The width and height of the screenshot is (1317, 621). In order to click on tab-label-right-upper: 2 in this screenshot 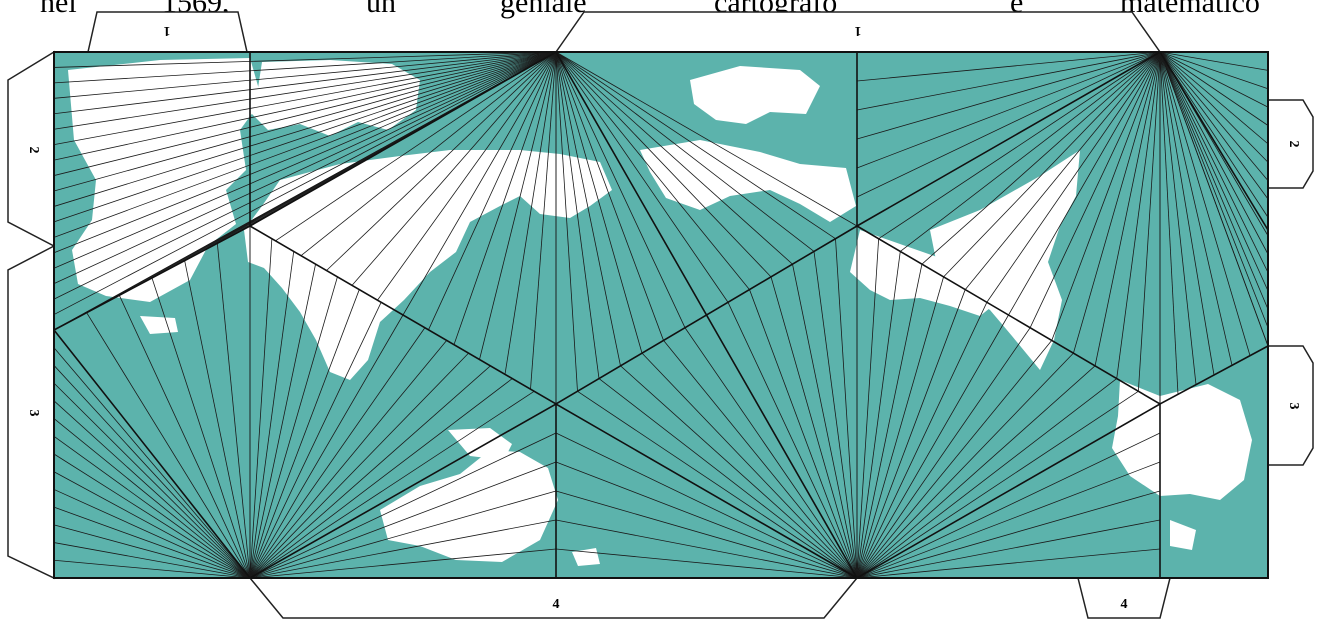, I will do `click(1293, 144)`.